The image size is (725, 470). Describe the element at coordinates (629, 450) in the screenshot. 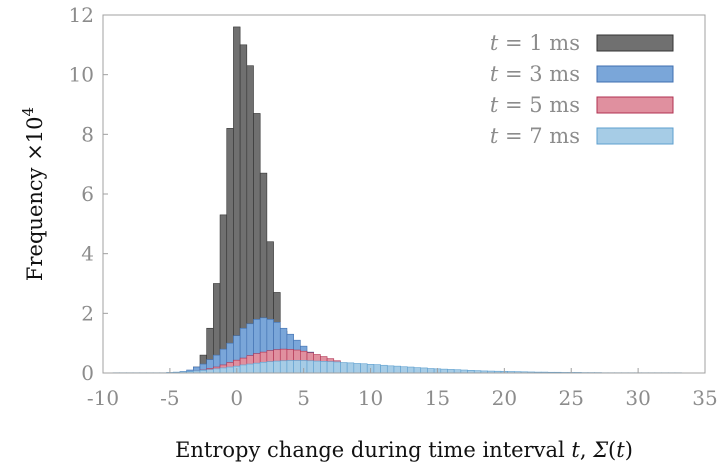

I see `x-axis-label-close: )` at that location.